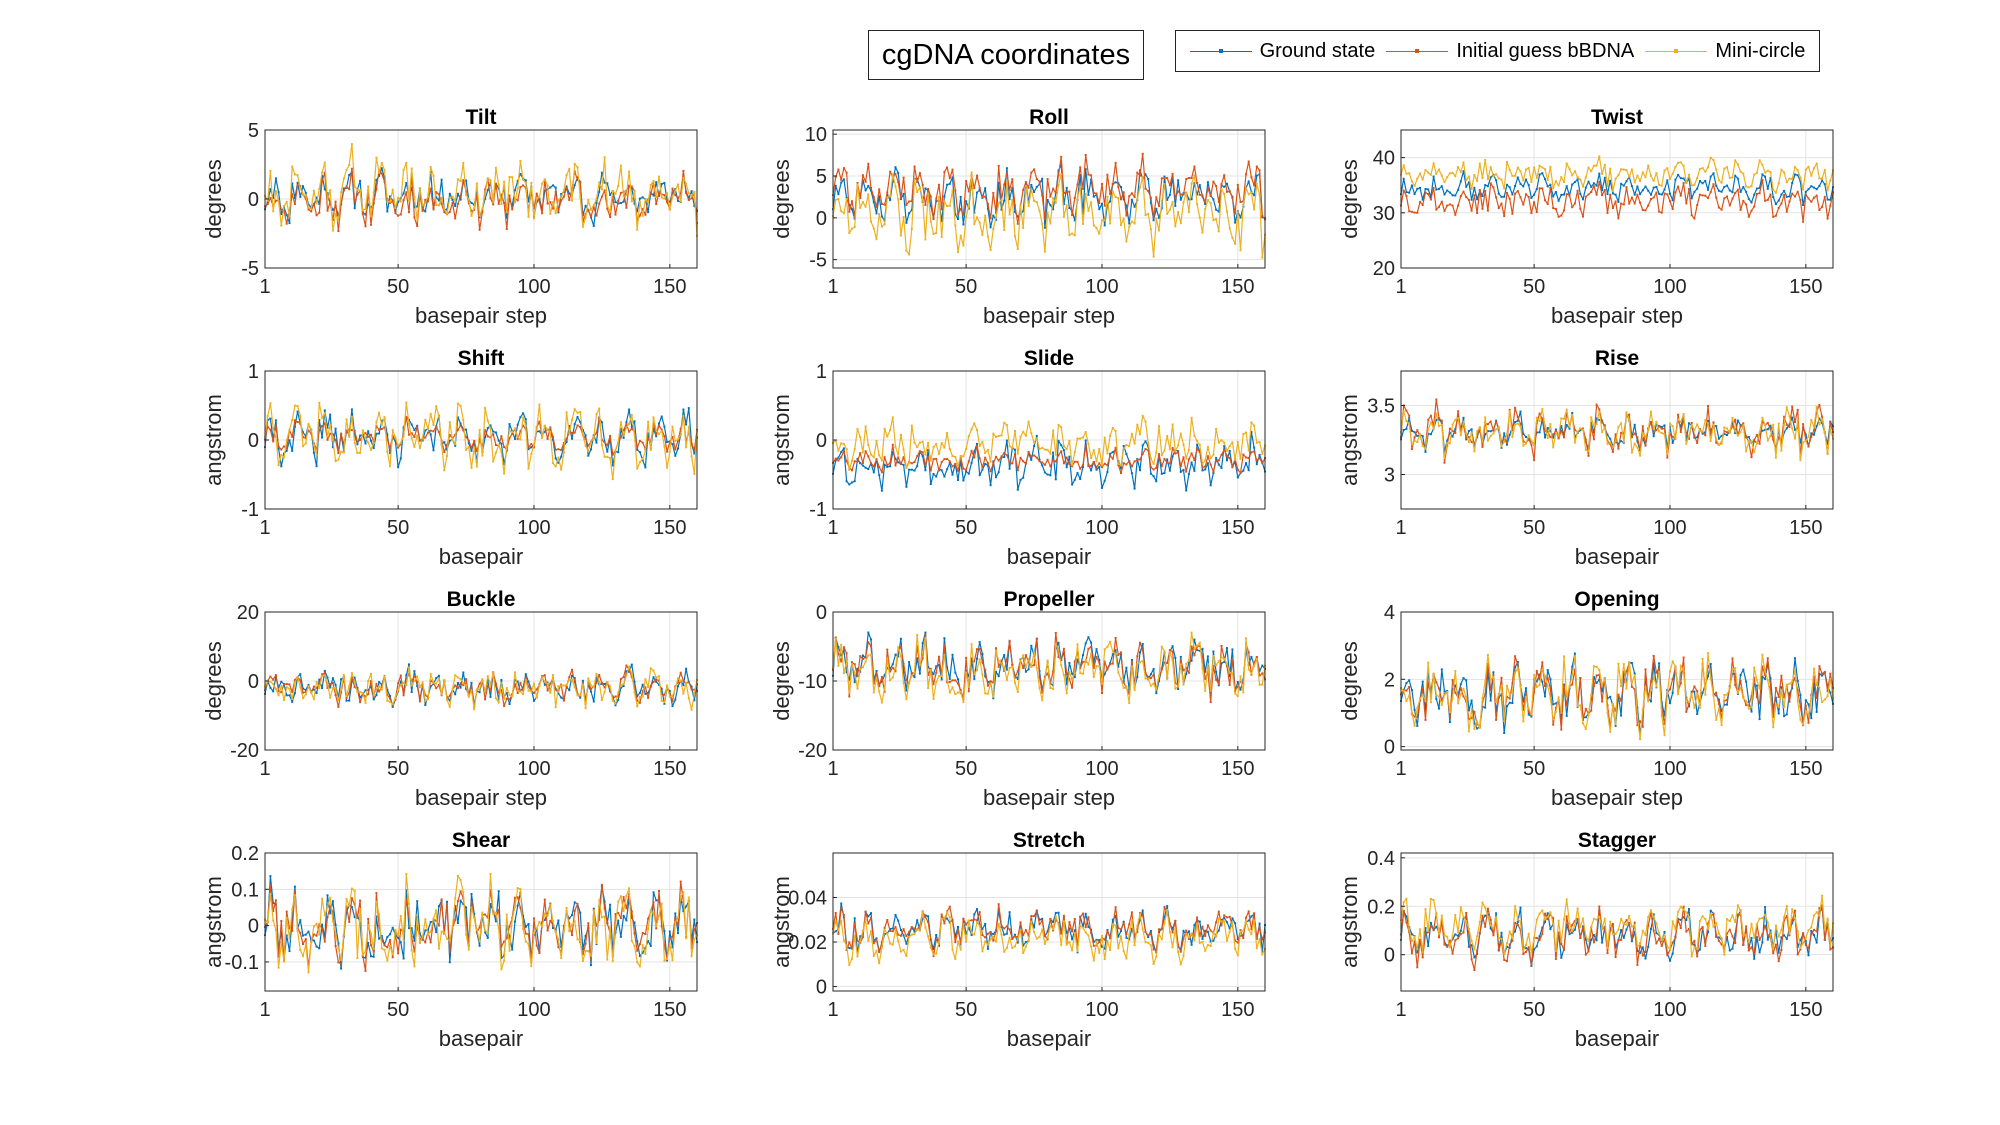  What do you see at coordinates (669, 769) in the screenshot?
I see `x-tick-label: 150` at bounding box center [669, 769].